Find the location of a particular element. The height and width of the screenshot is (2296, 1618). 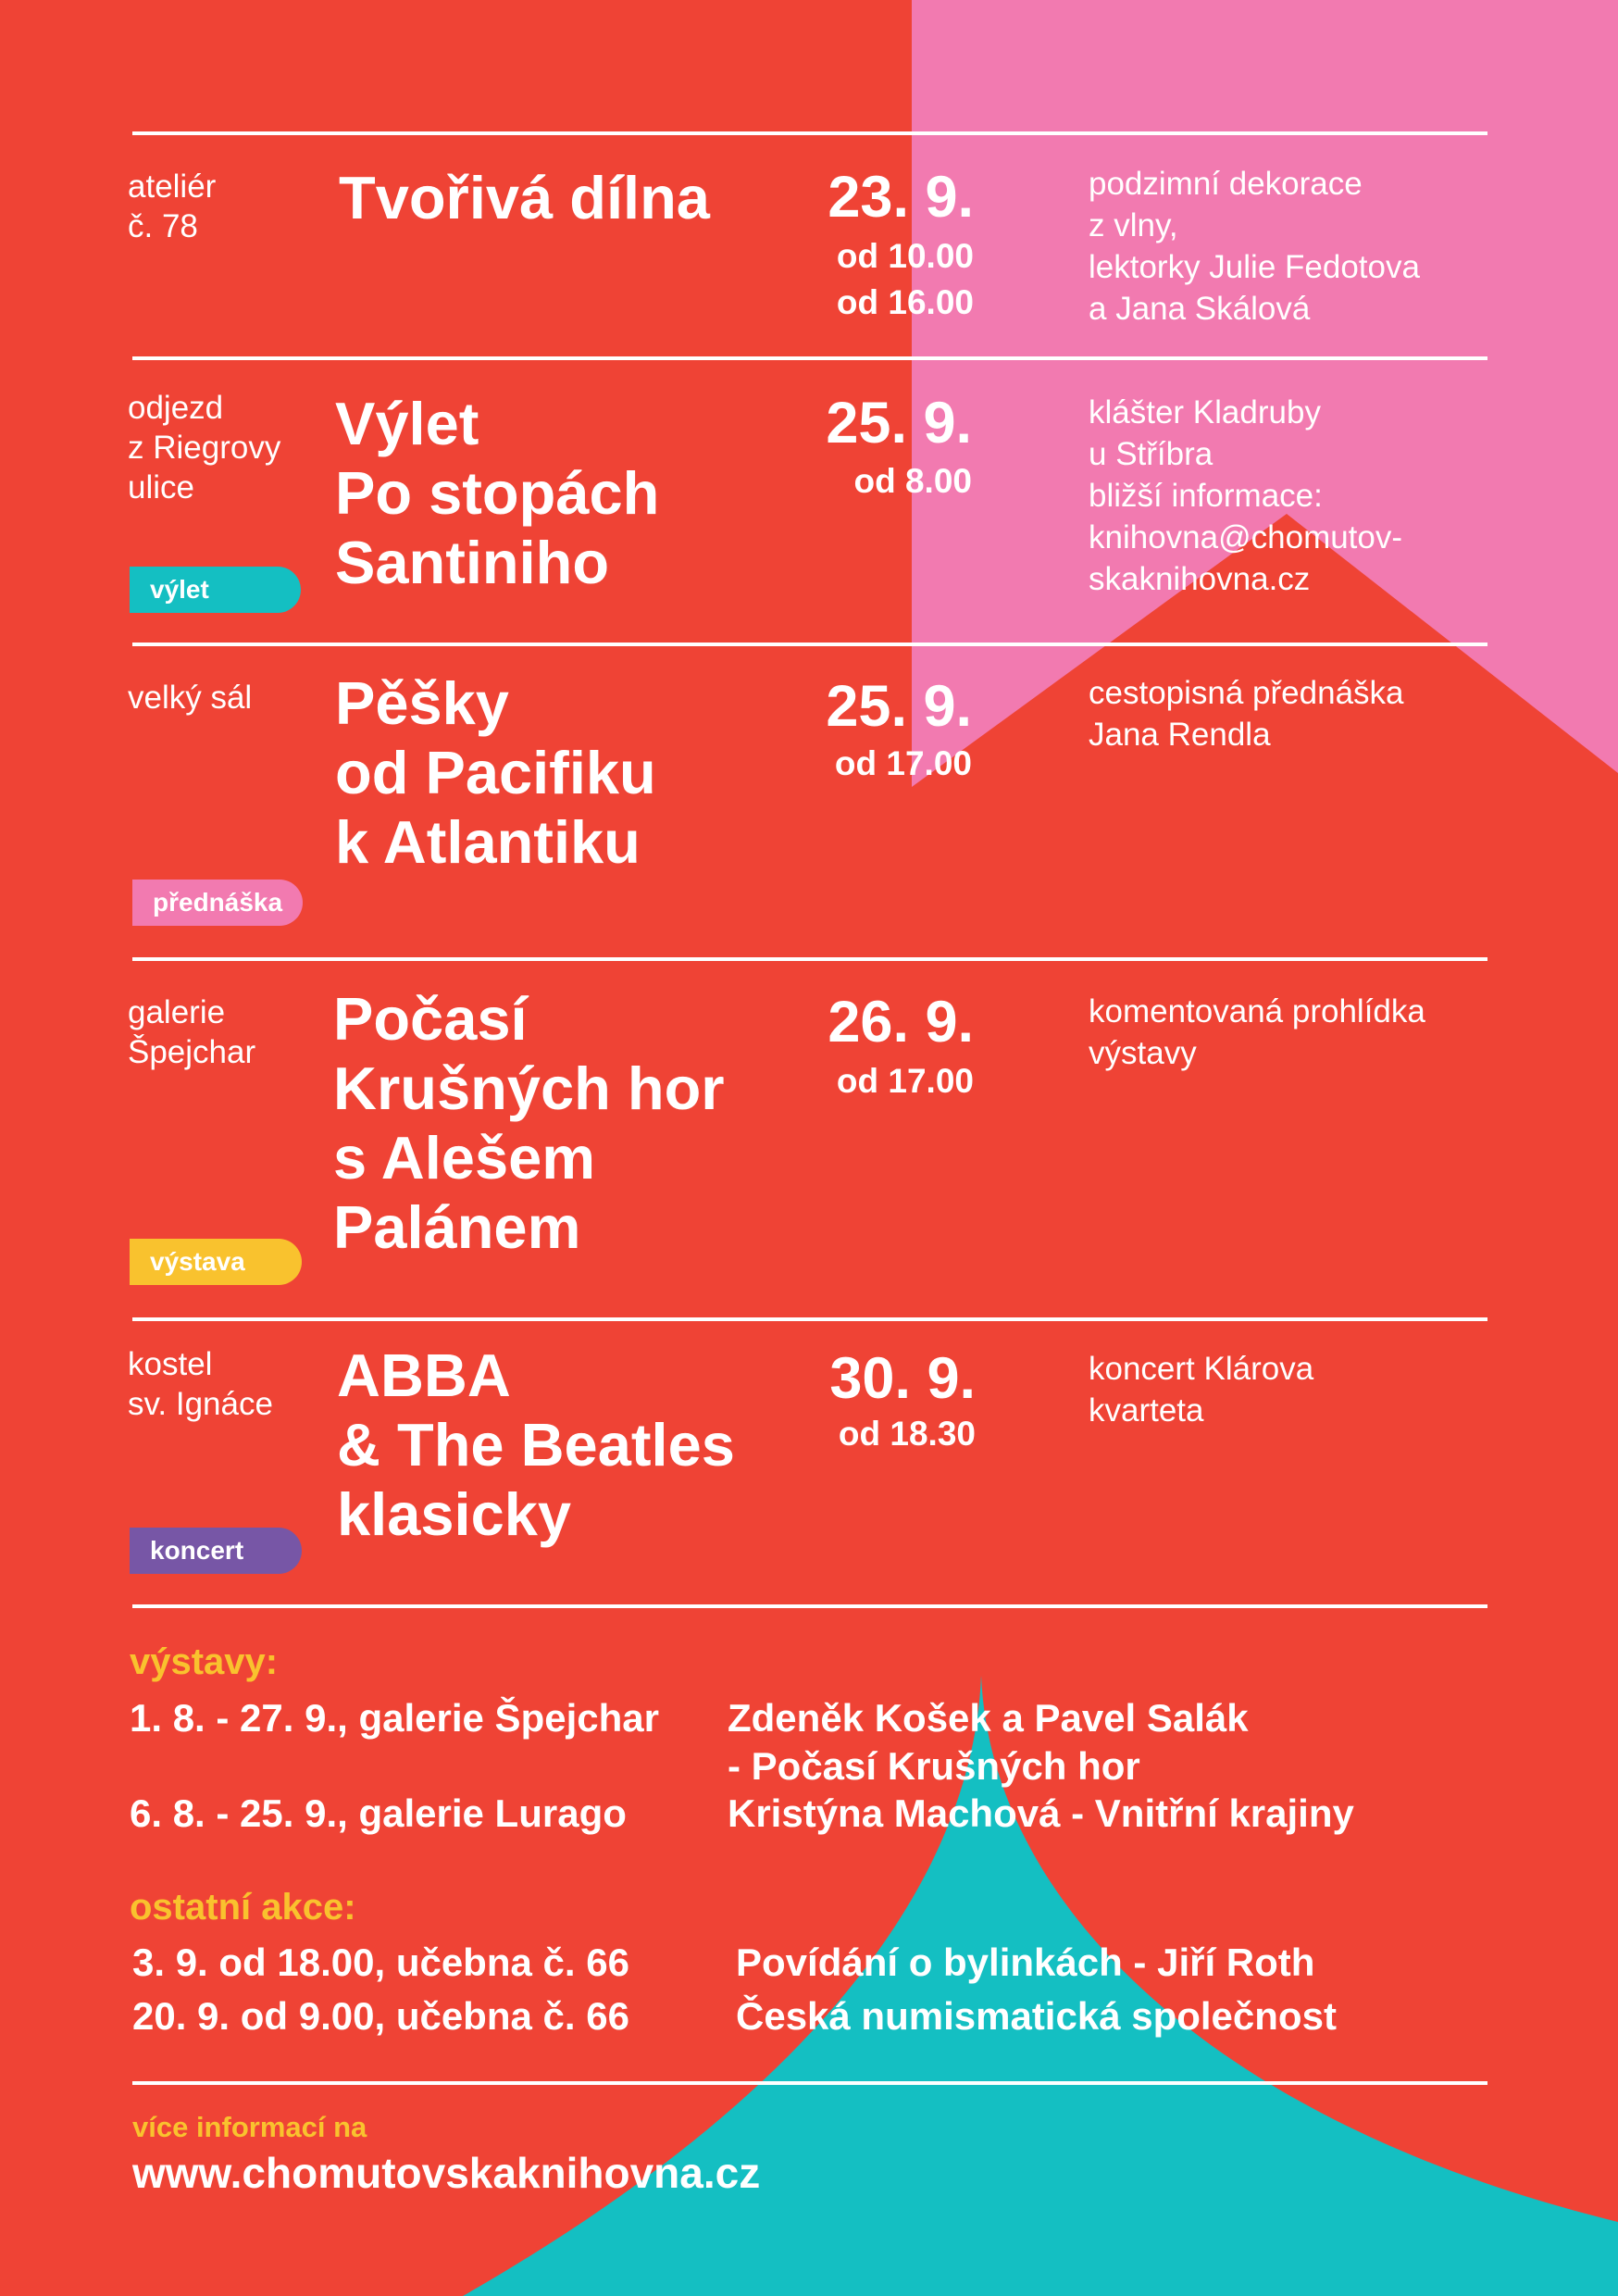

event-time: od 18.30 is located at coordinates (907, 1434).